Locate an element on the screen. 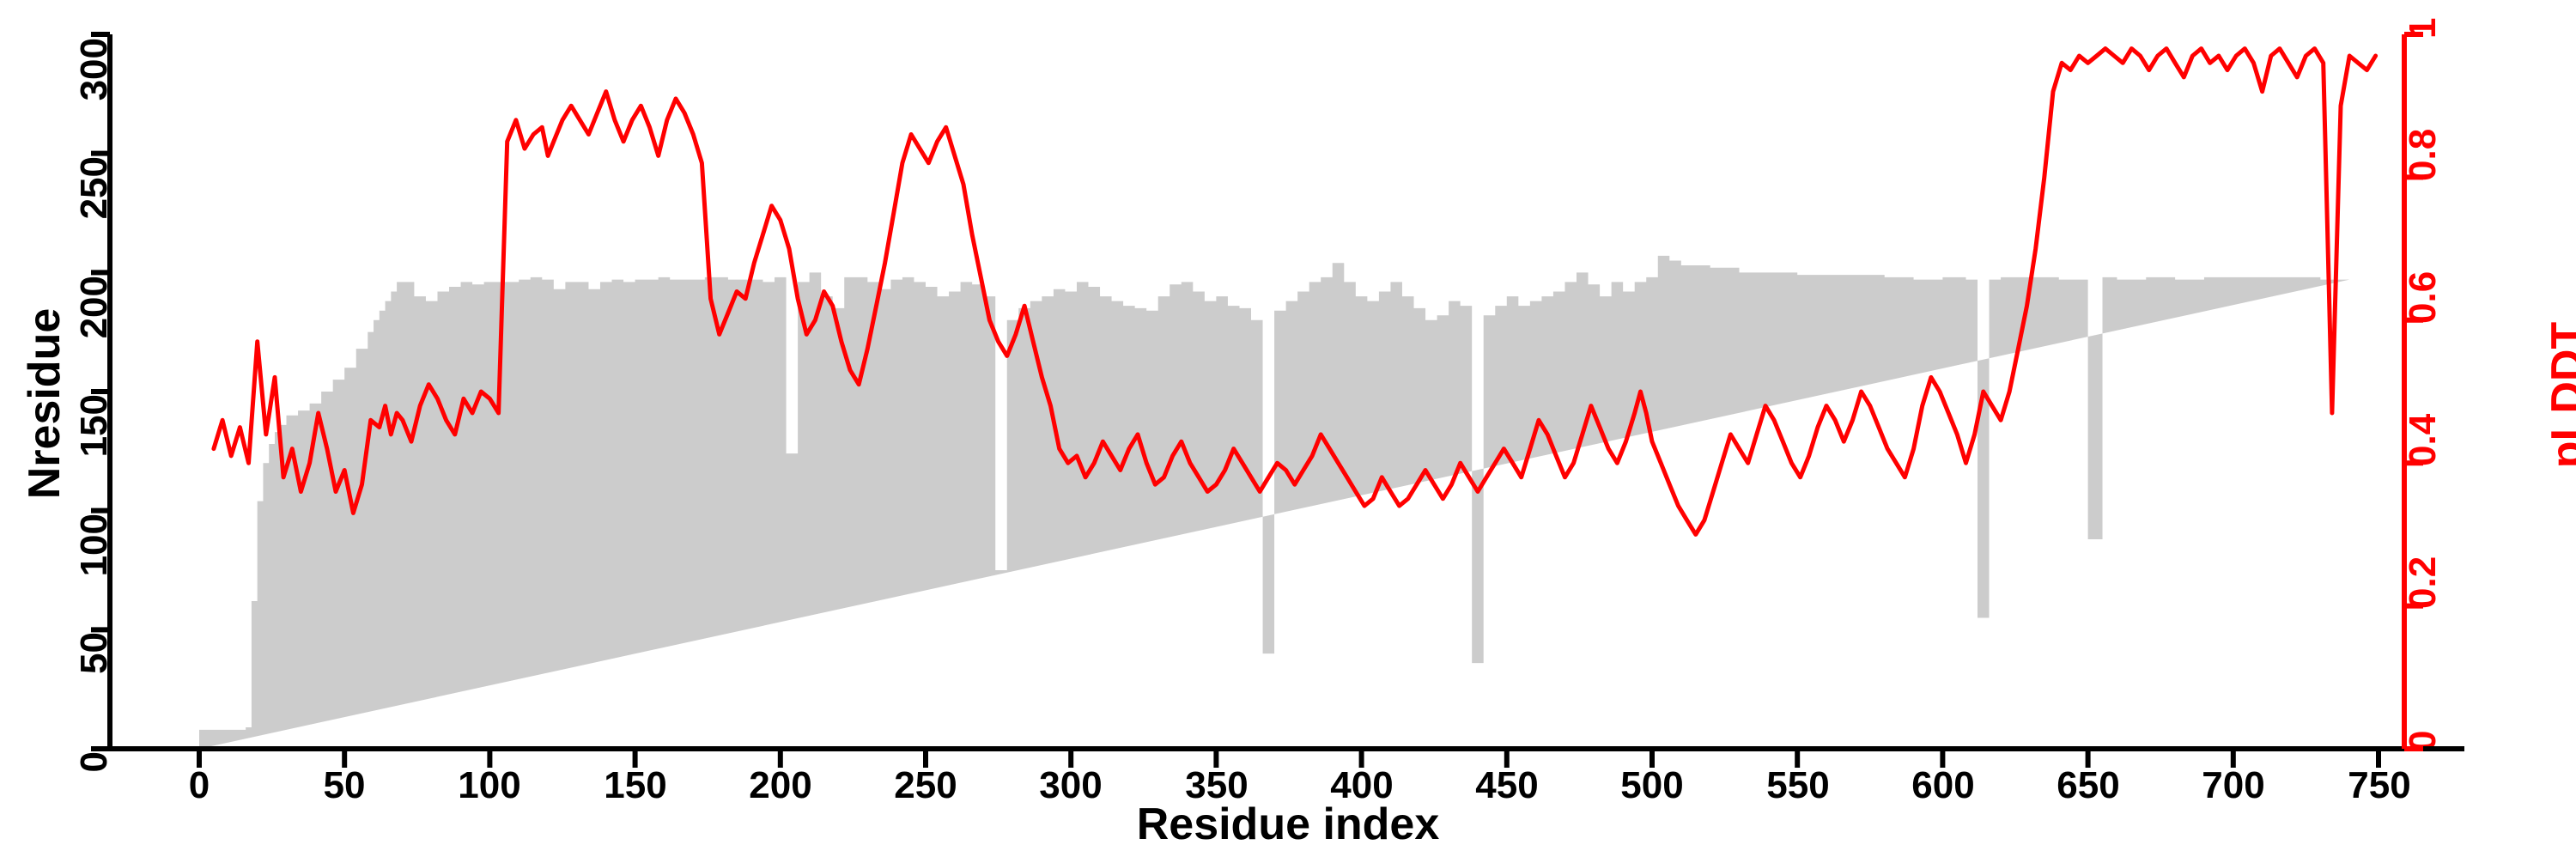 This screenshot has height=863, width=2576. x-tick-label-0: 0 is located at coordinates (199, 785).